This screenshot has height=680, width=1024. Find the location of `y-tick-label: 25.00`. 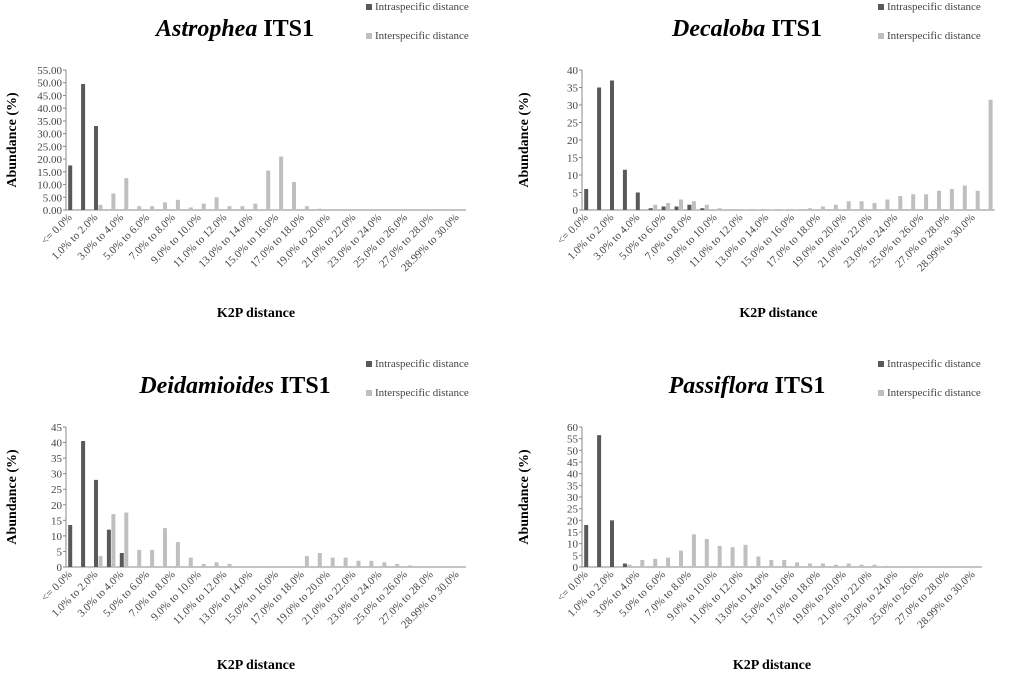

y-tick-label: 25.00 is located at coordinates (49, 147).